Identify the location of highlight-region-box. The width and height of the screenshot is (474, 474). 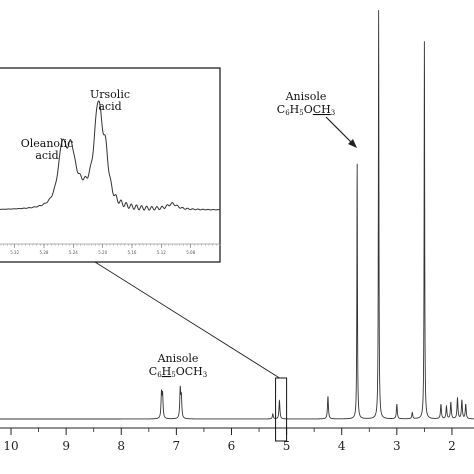
(281, 409).